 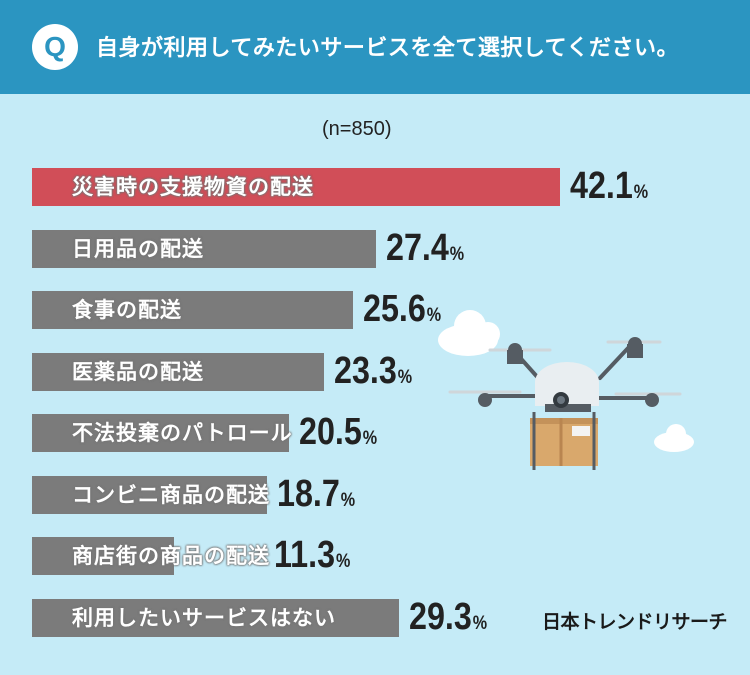 I want to click on bar-value-2: 25.6%, so click(x=402, y=309).